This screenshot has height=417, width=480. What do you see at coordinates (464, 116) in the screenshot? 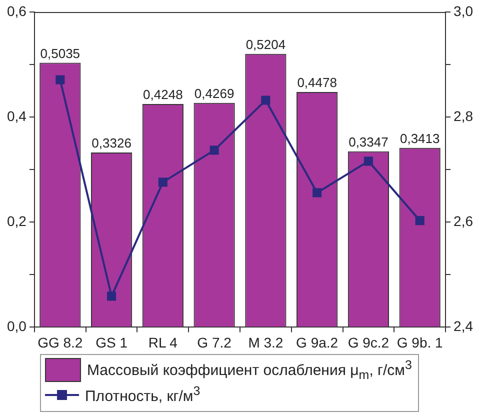
I see `y2-tick-label: 2,8` at bounding box center [464, 116].